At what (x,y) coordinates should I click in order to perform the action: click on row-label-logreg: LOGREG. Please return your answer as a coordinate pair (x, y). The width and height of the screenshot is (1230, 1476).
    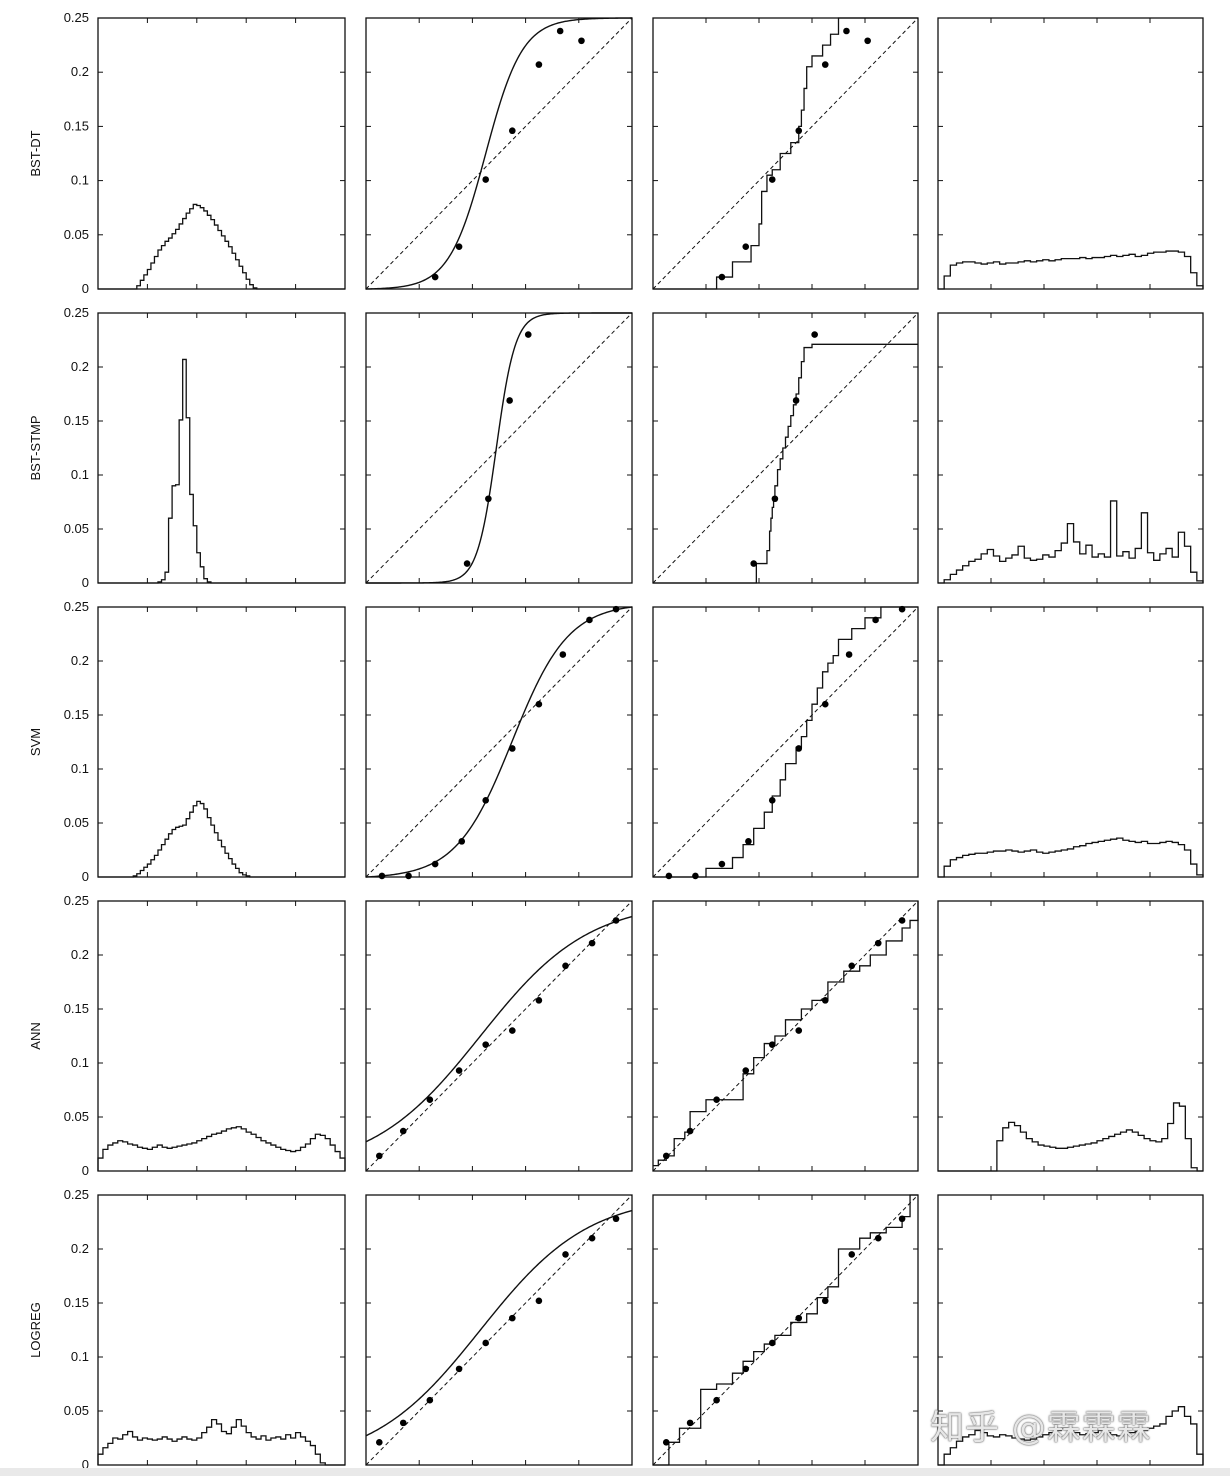
    Looking at the image, I should click on (35, 1330).